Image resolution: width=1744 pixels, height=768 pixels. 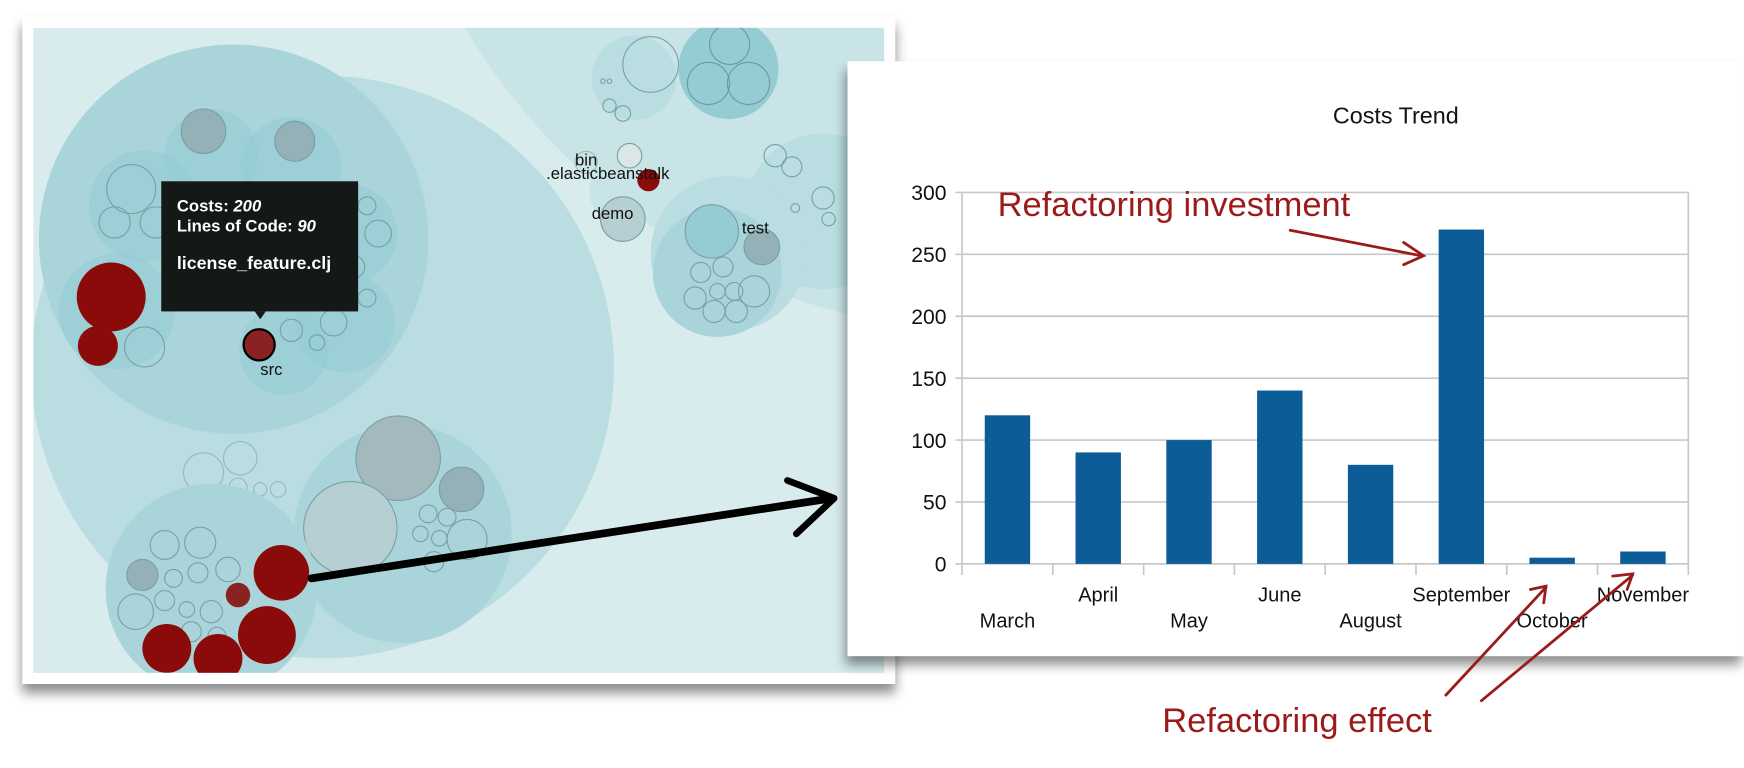 What do you see at coordinates (1461, 596) in the screenshot?
I see `x-tick-label: September` at bounding box center [1461, 596].